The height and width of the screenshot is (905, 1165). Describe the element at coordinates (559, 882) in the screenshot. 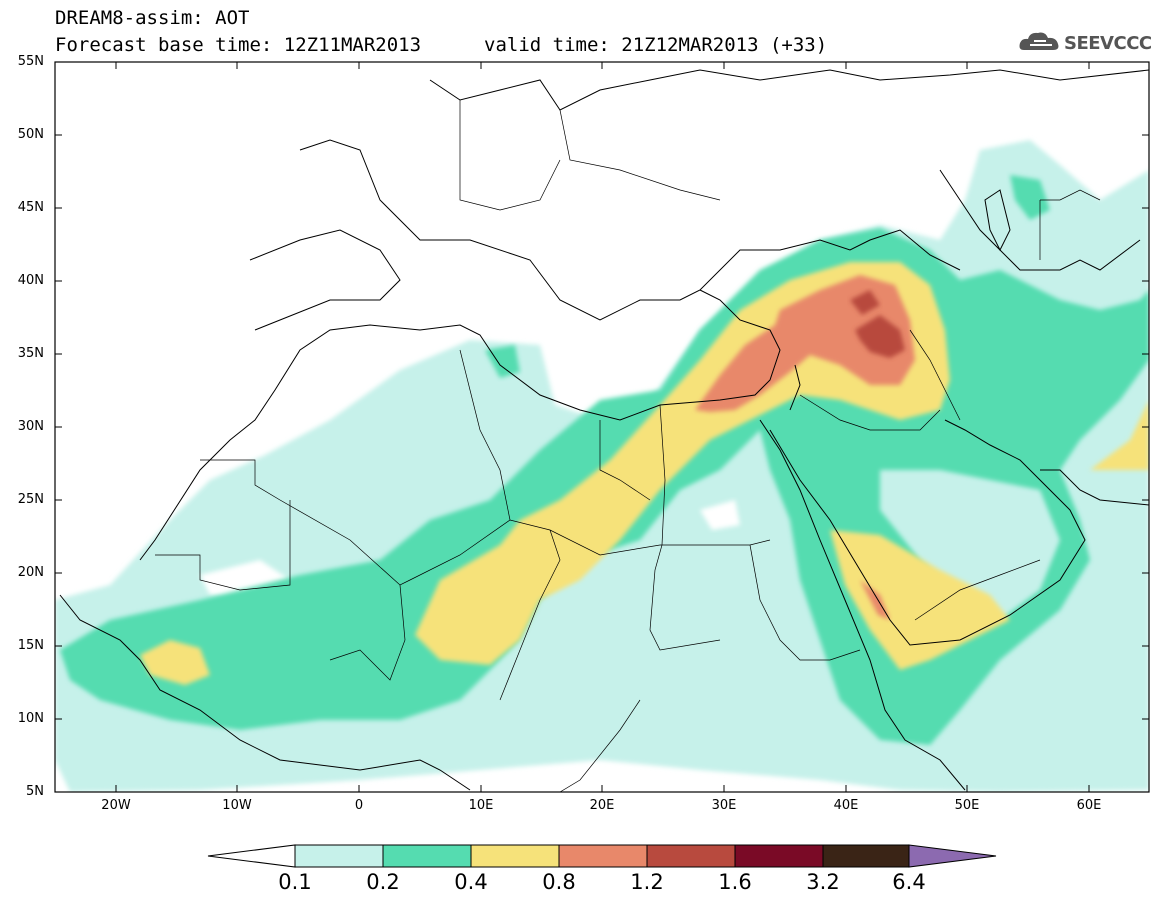

I see `colorbar-label-0.8: 0.8` at that location.